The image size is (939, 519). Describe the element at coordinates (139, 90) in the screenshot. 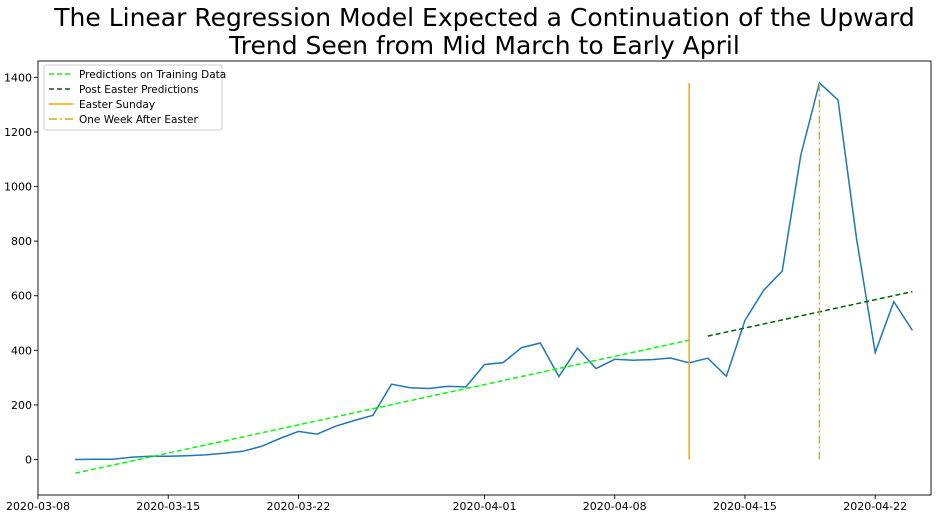

I see `legend-label: Post Easter Predictions` at that location.